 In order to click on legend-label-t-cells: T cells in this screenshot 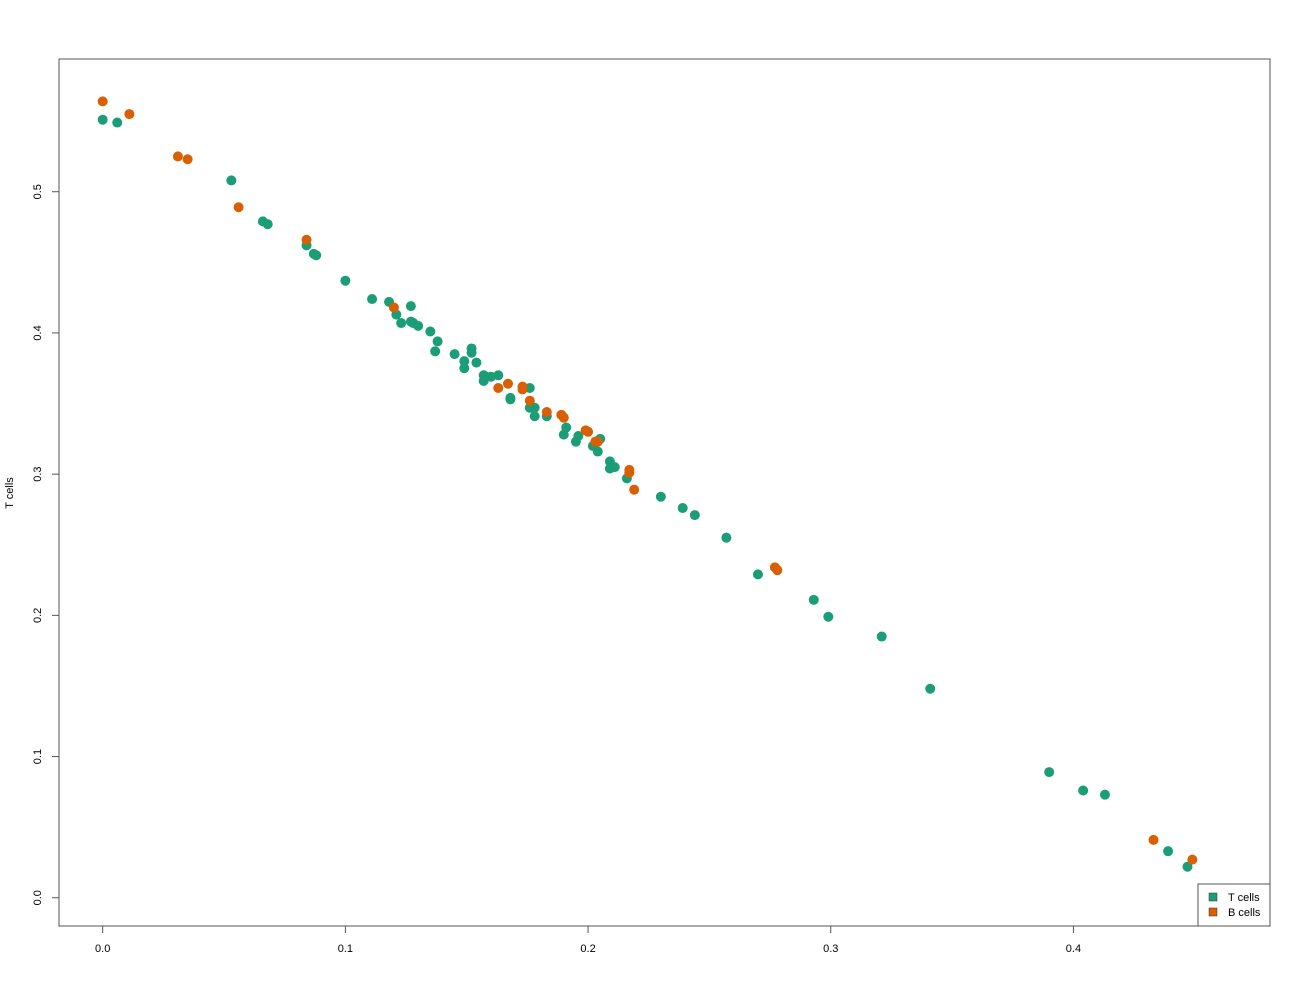, I will do `click(1244, 898)`.